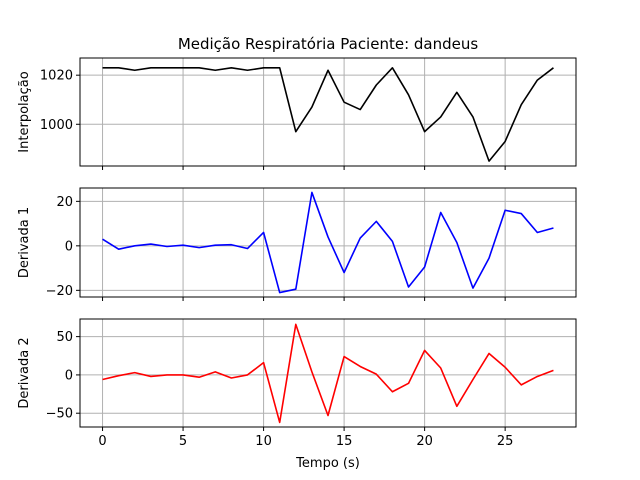 This screenshot has width=640, height=480. What do you see at coordinates (424, 441) in the screenshot?
I see `derivative-2-xtick-label-20: 20` at bounding box center [424, 441].